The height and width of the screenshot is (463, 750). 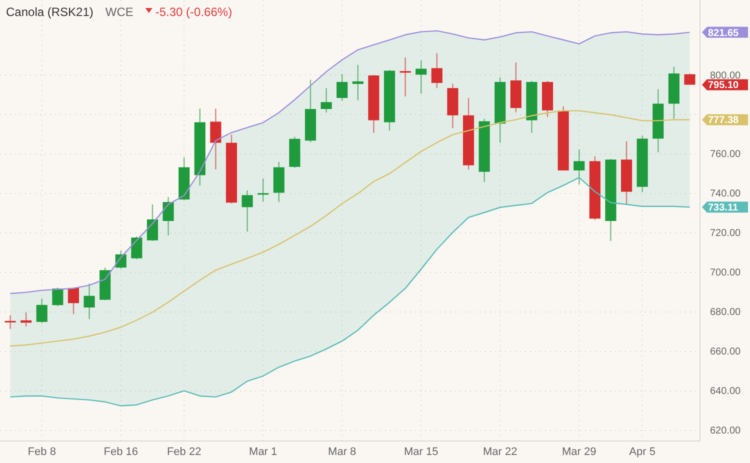 What do you see at coordinates (642, 452) in the screenshot?
I see `x-tick-label: Apr 5` at bounding box center [642, 452].